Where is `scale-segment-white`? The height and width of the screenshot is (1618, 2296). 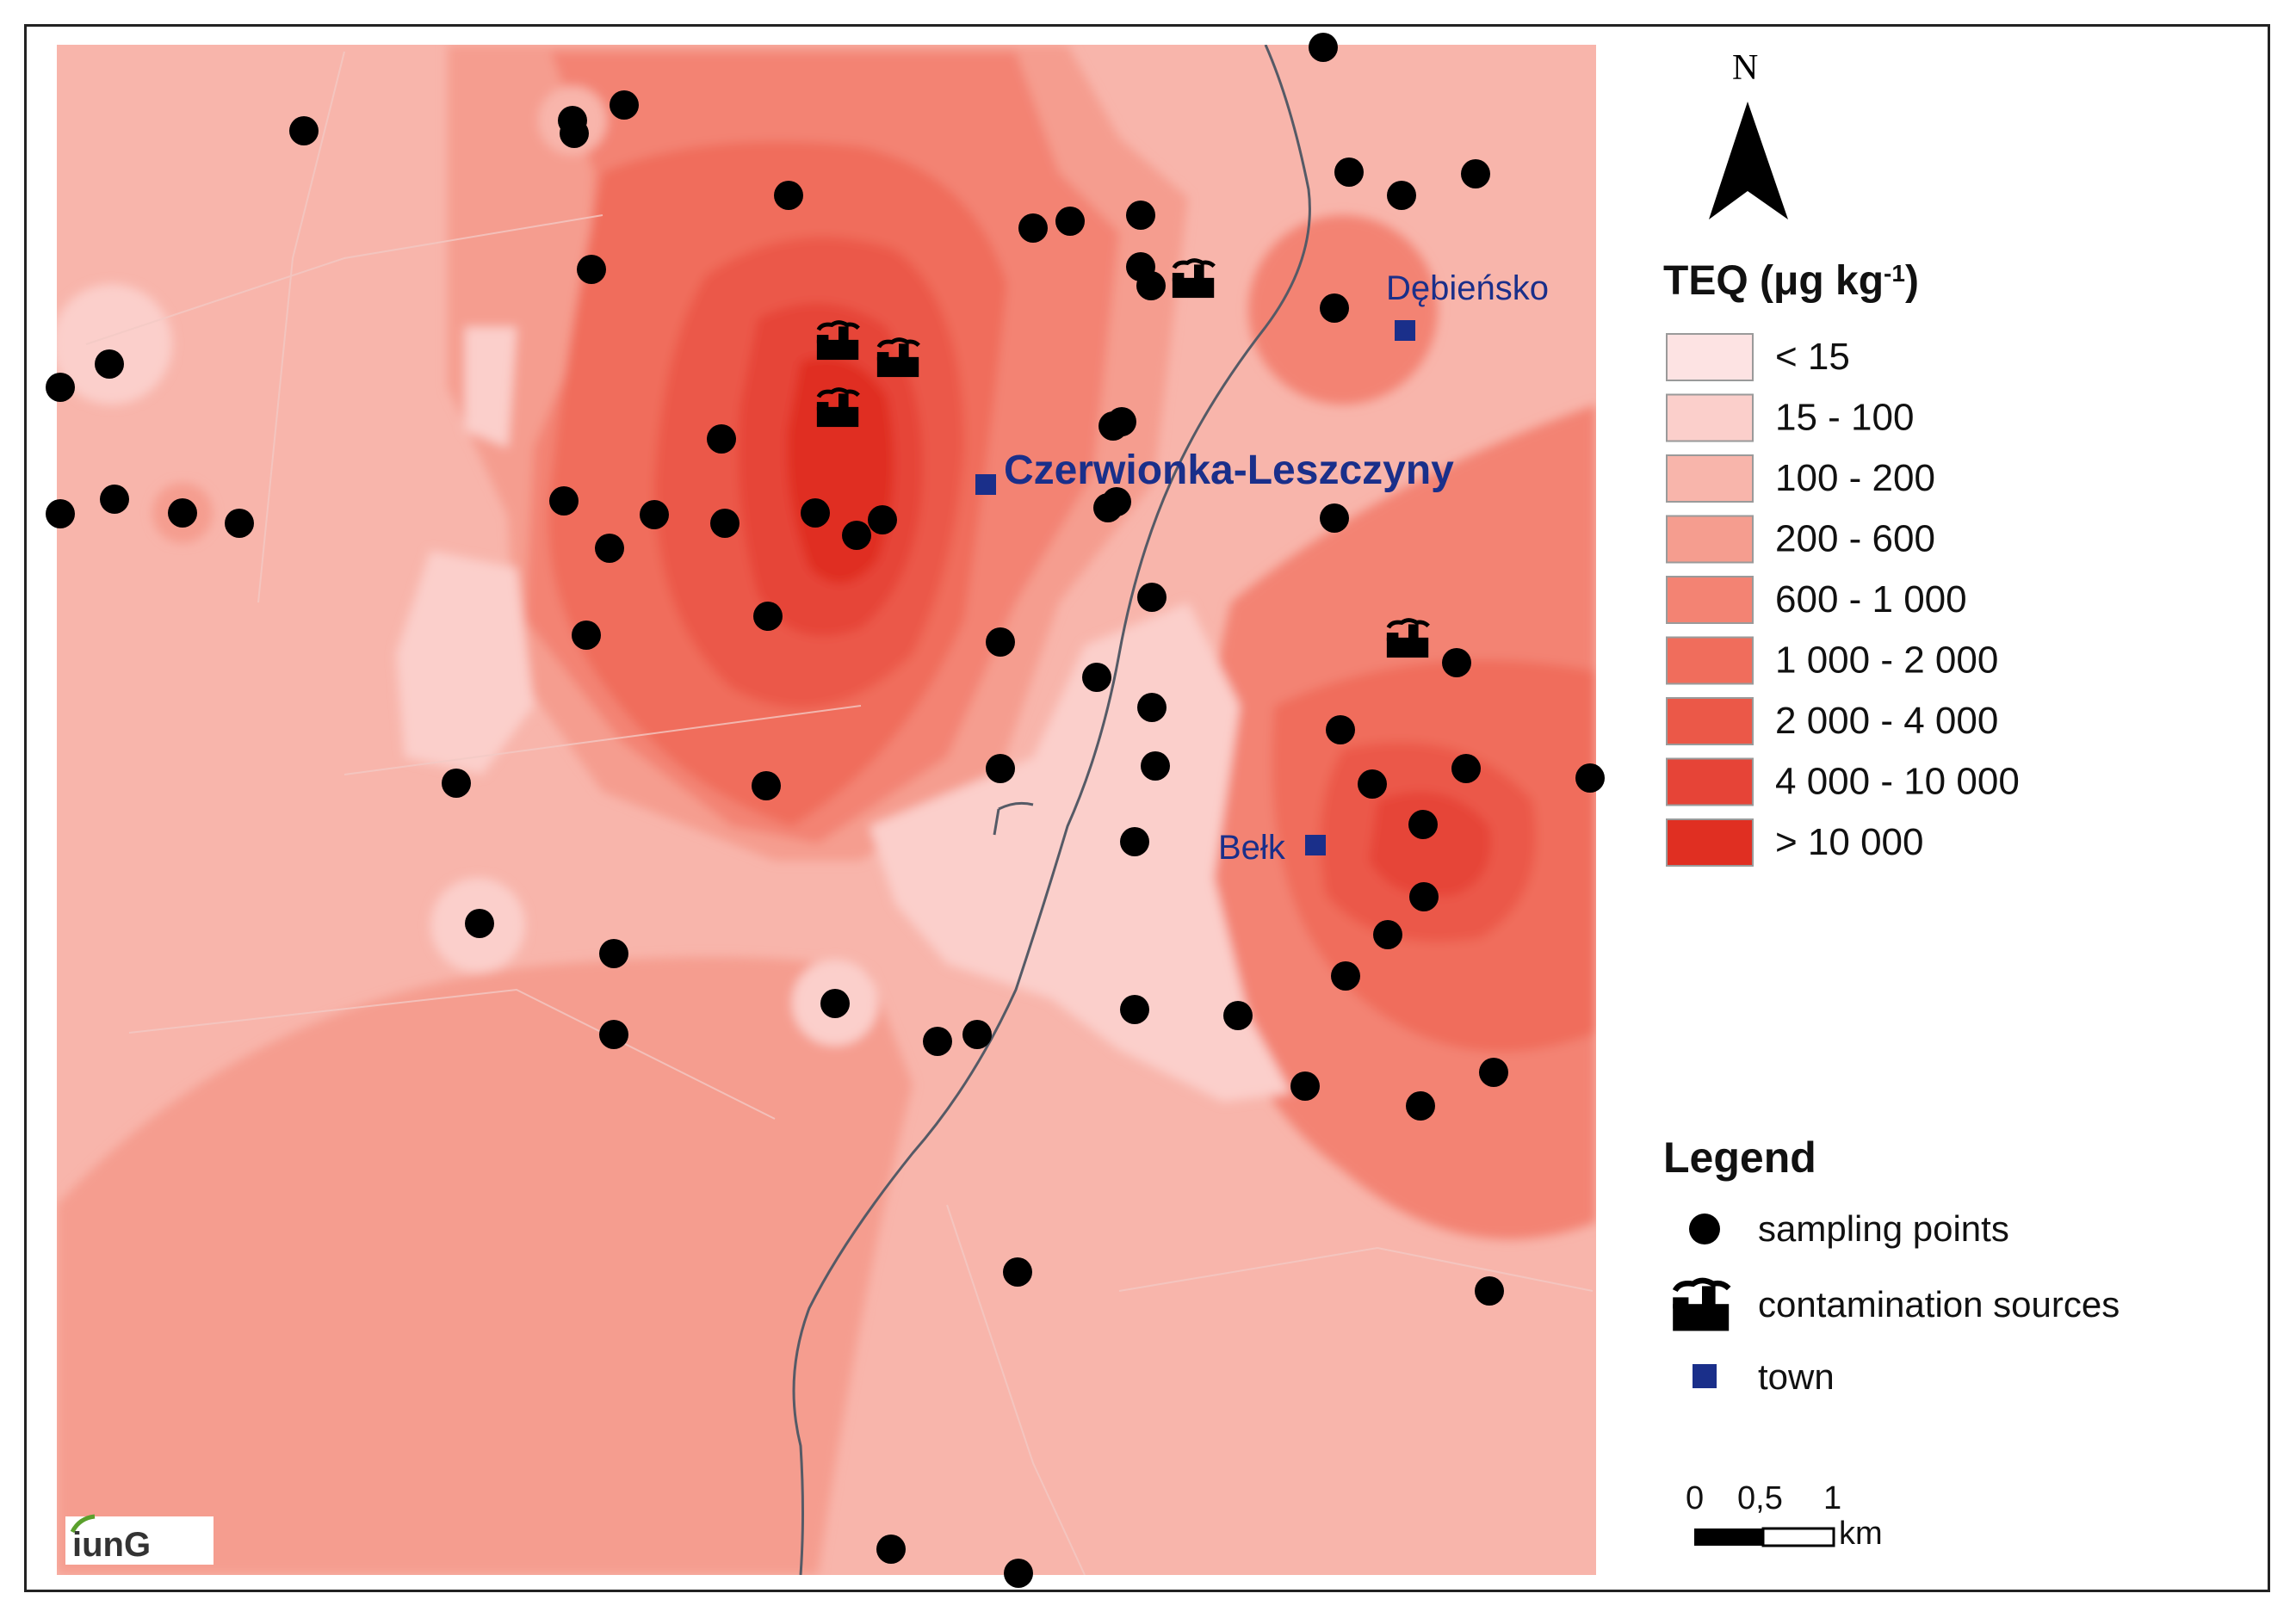 scale-segment-white is located at coordinates (1798, 1537).